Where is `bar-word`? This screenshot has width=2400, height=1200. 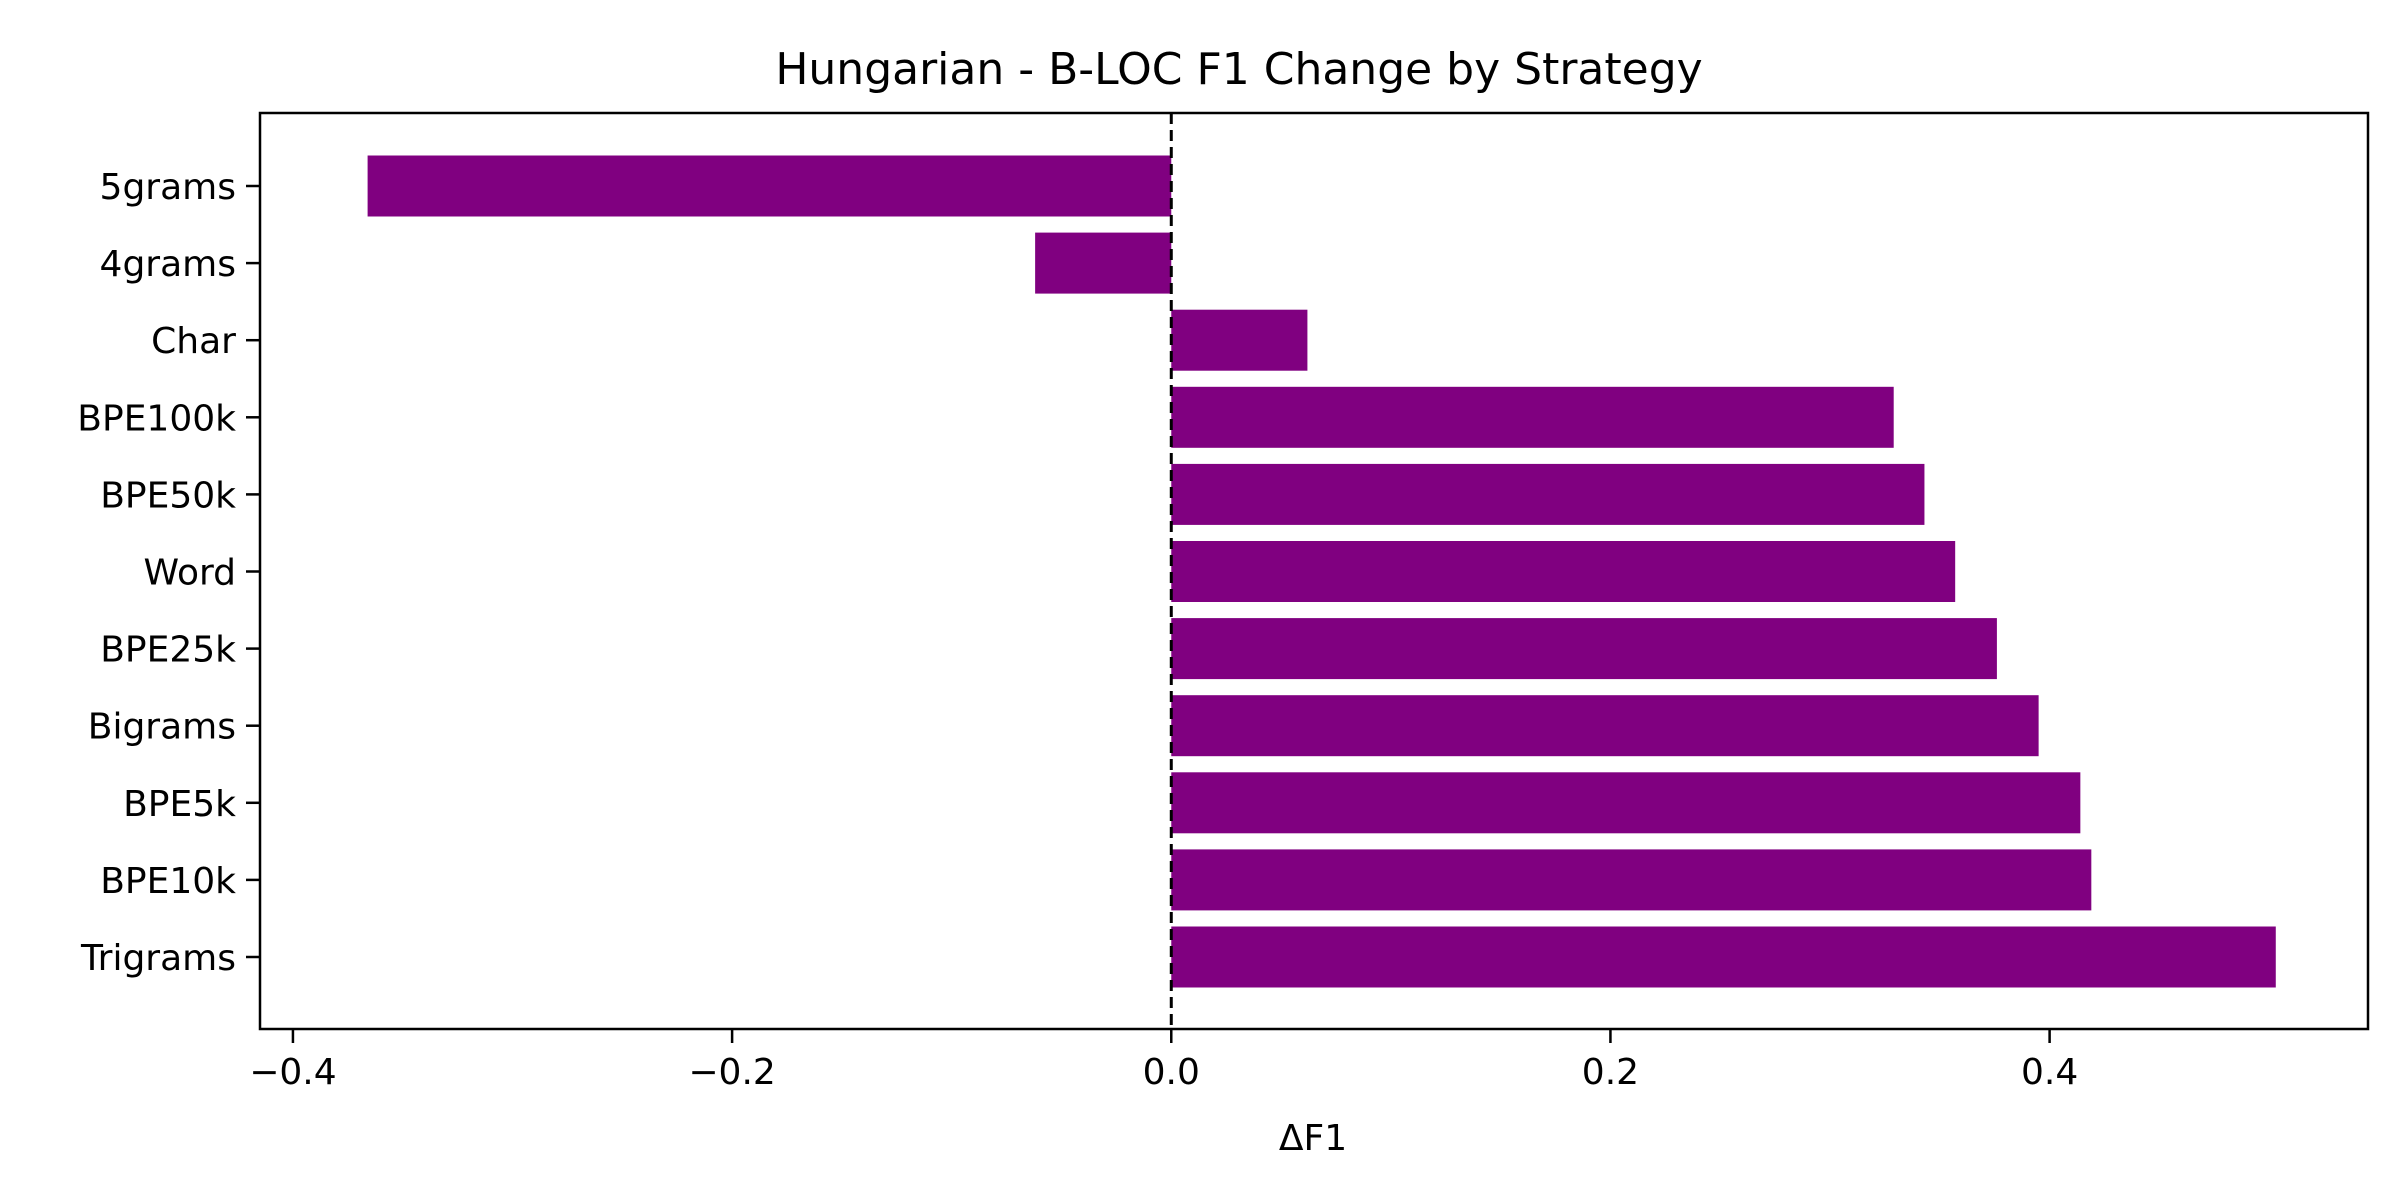 bar-word is located at coordinates (1563, 571).